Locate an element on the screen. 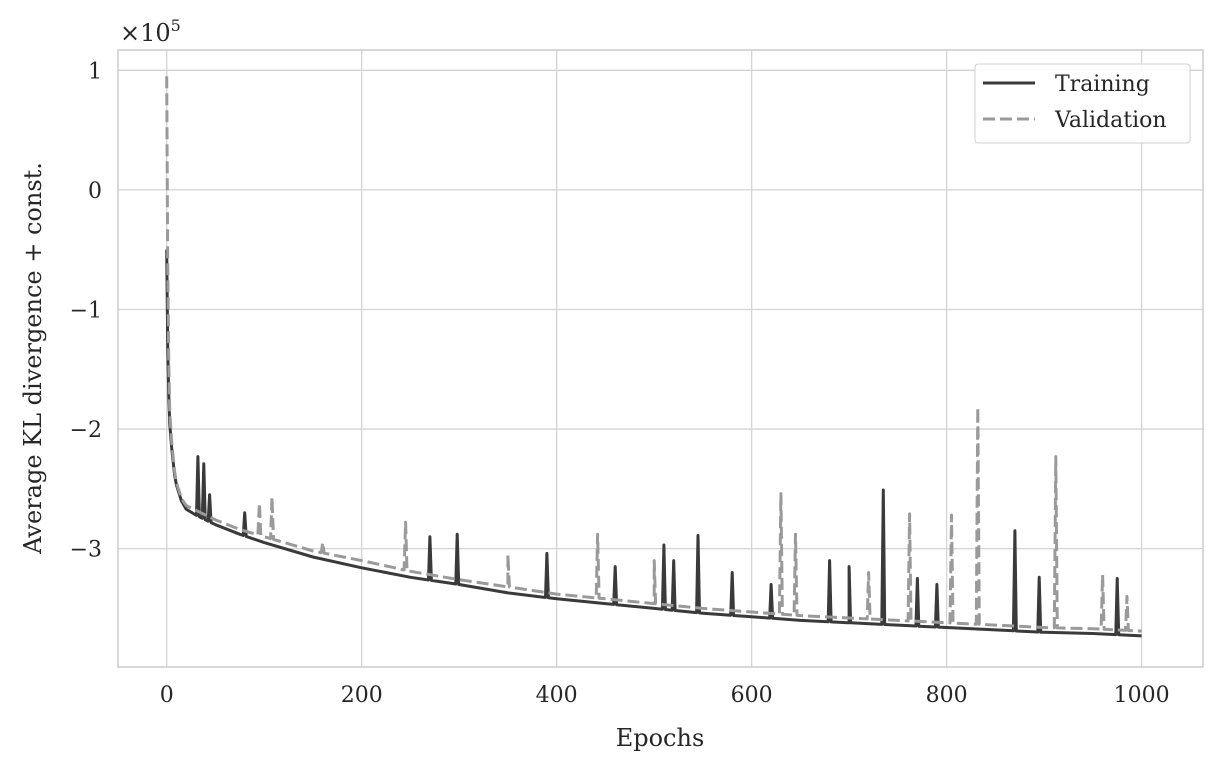 The height and width of the screenshot is (776, 1223). y-tick-label: −1 is located at coordinates (86, 310).